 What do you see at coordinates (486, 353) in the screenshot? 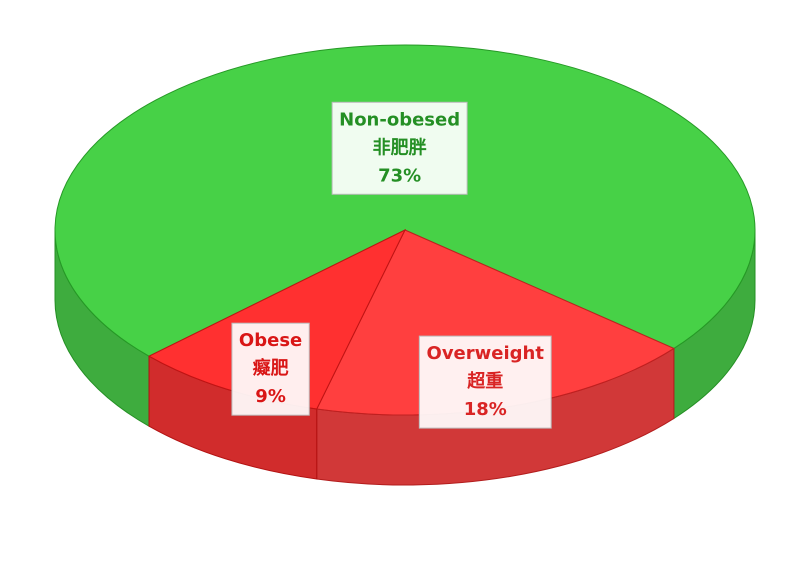
I see `label-name: Overweight` at bounding box center [486, 353].